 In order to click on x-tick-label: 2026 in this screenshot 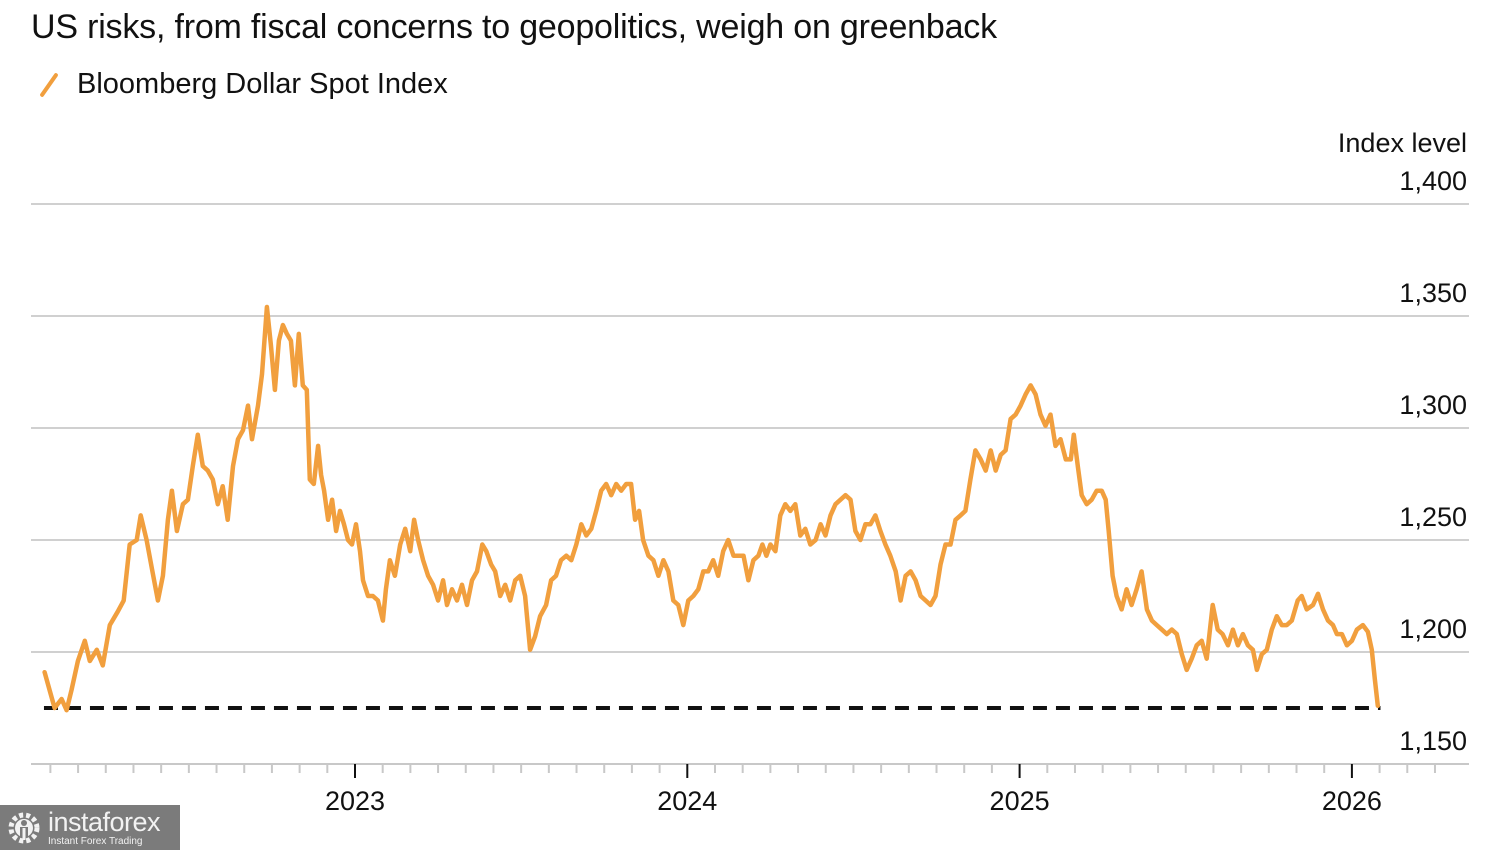, I will do `click(1352, 801)`.